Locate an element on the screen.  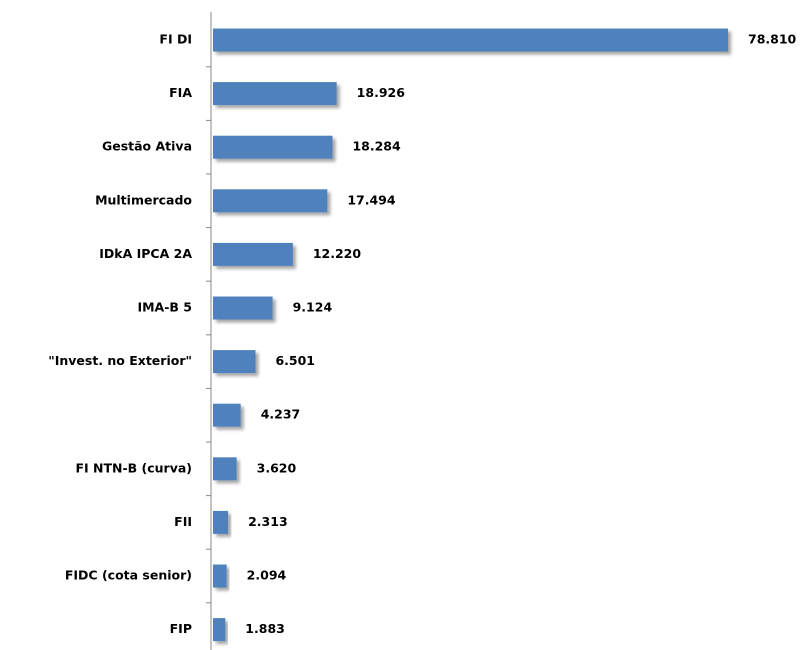
value-label: 78.810 is located at coordinates (772, 39).